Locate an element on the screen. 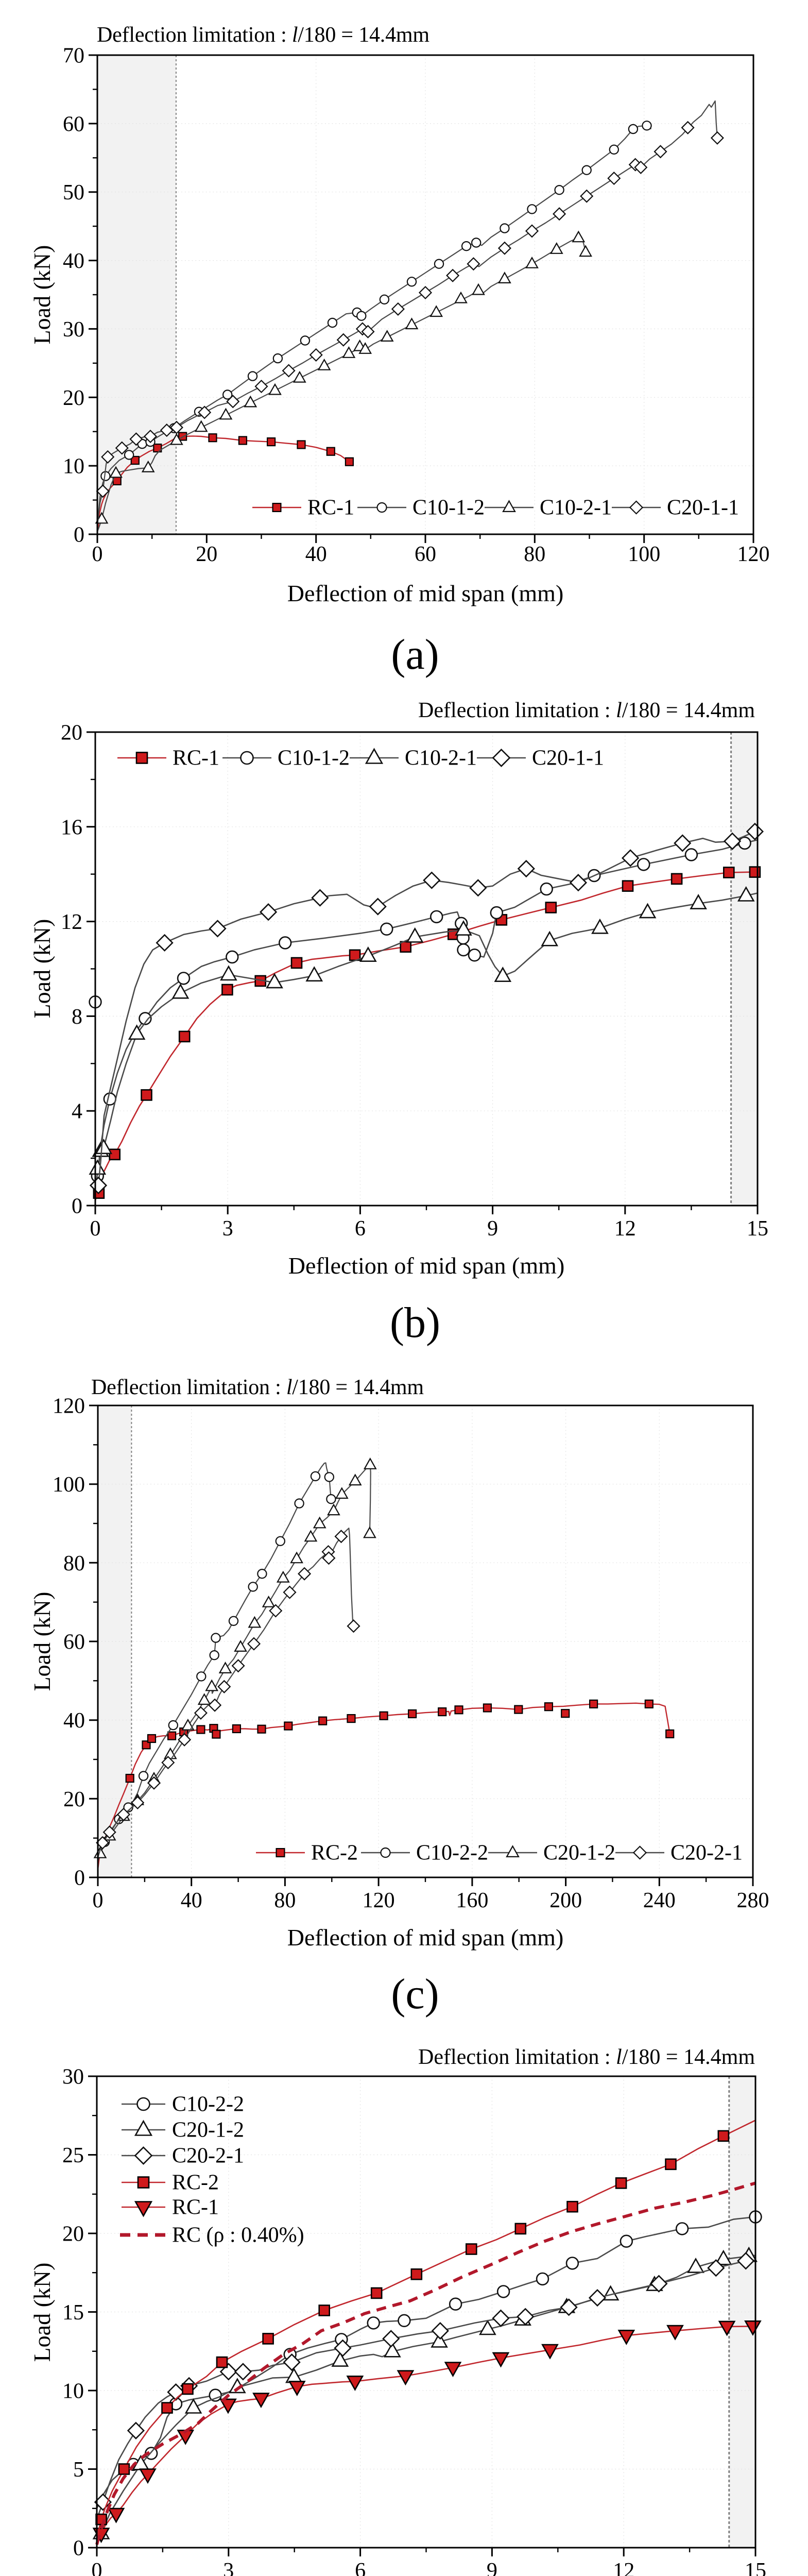  svg-text: 160 is located at coordinates (472, 1900).